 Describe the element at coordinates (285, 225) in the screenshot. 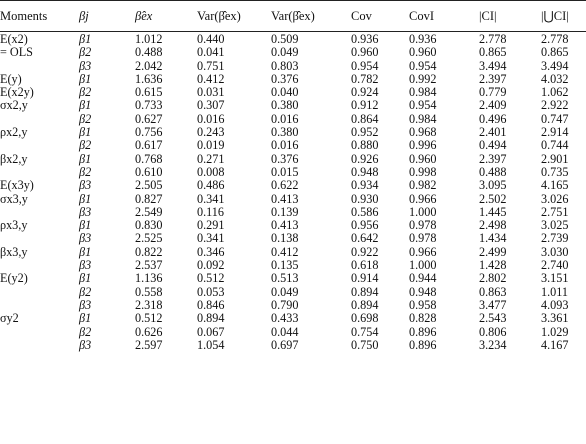

I see `cell-value: 0.413` at that location.